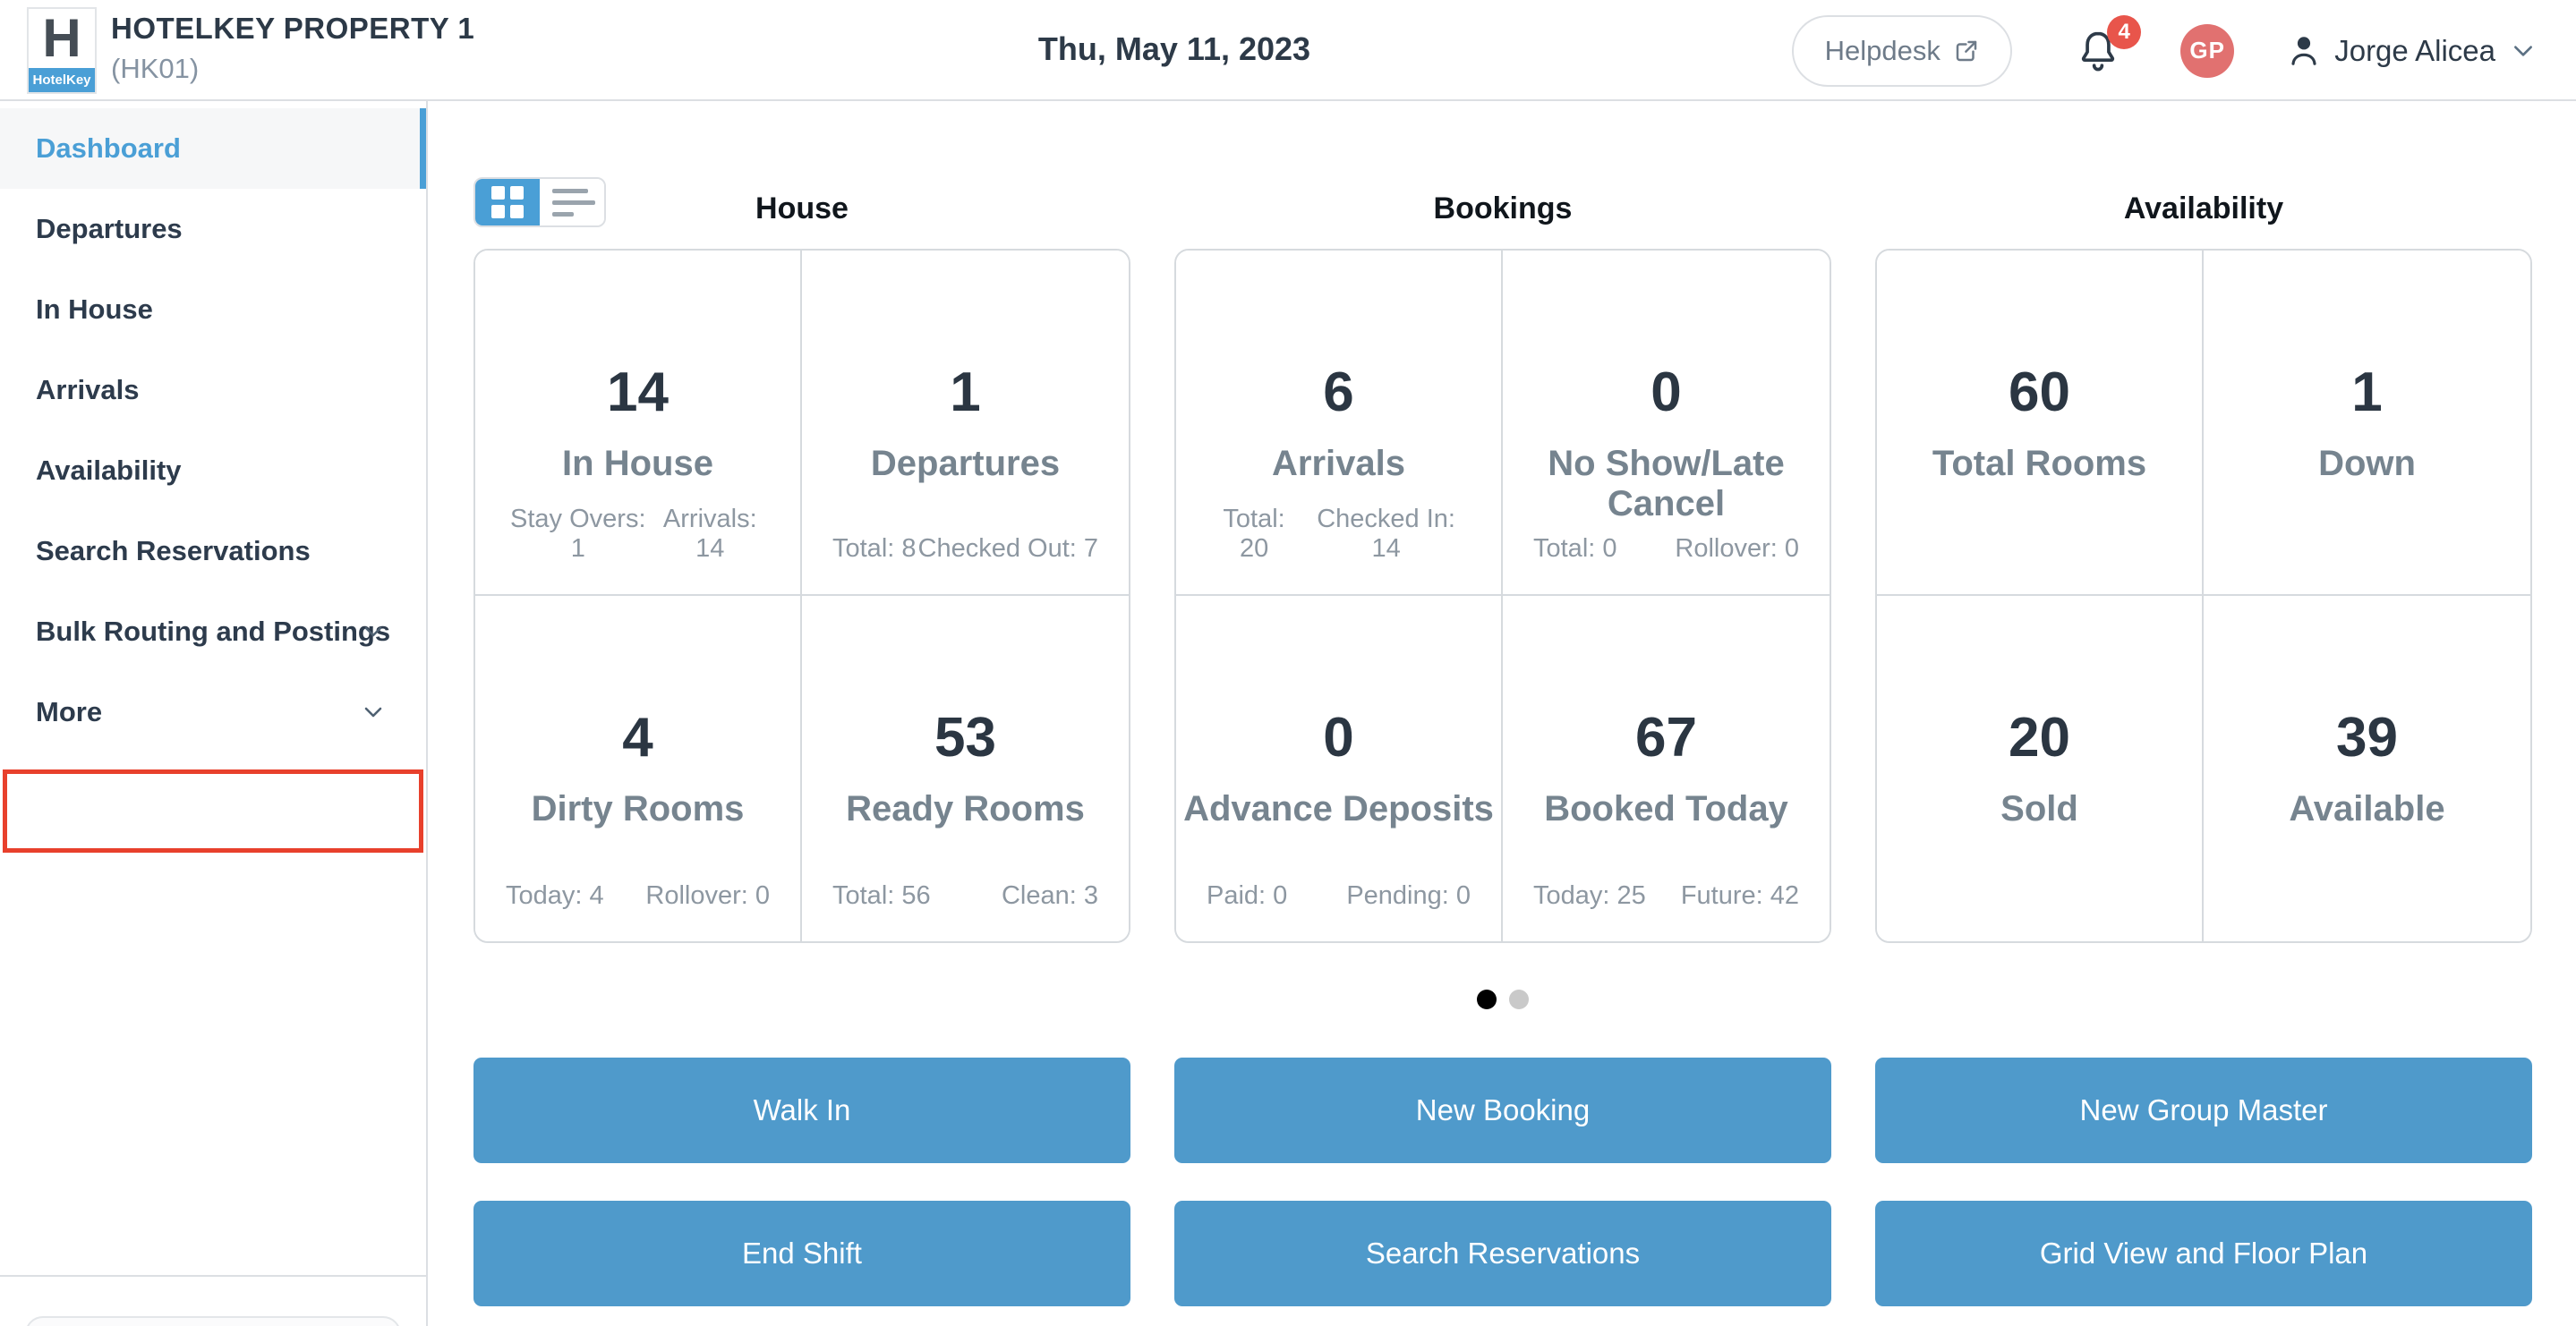  I want to click on stat-card-arrivals: 6 Arrivals Total: 20 Checked In: 14, so click(1339, 423).